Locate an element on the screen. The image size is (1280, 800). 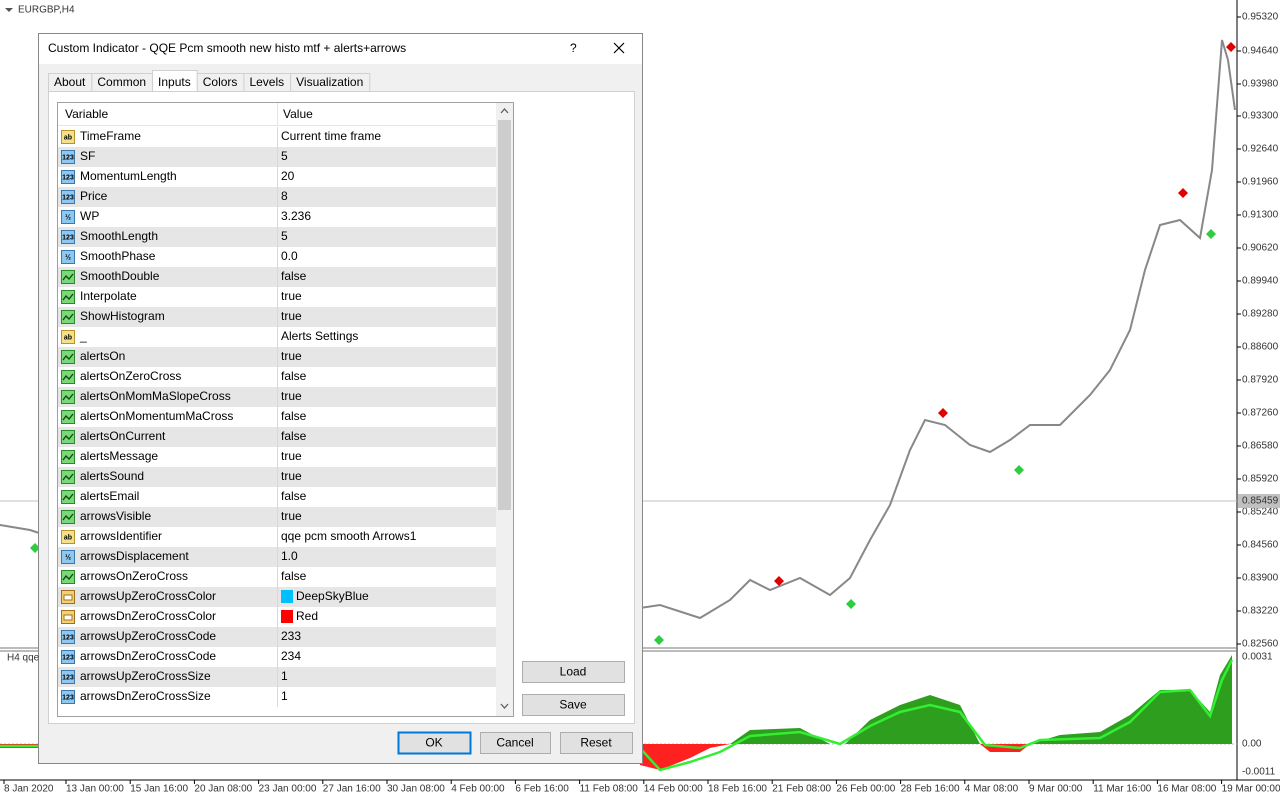
variable-value: 8 is located at coordinates (284, 196).